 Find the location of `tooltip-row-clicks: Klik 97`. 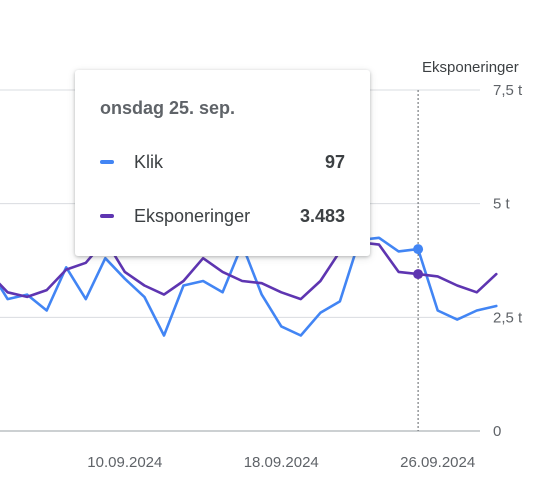

tooltip-row-clicks: Klik 97 is located at coordinates (222, 162).